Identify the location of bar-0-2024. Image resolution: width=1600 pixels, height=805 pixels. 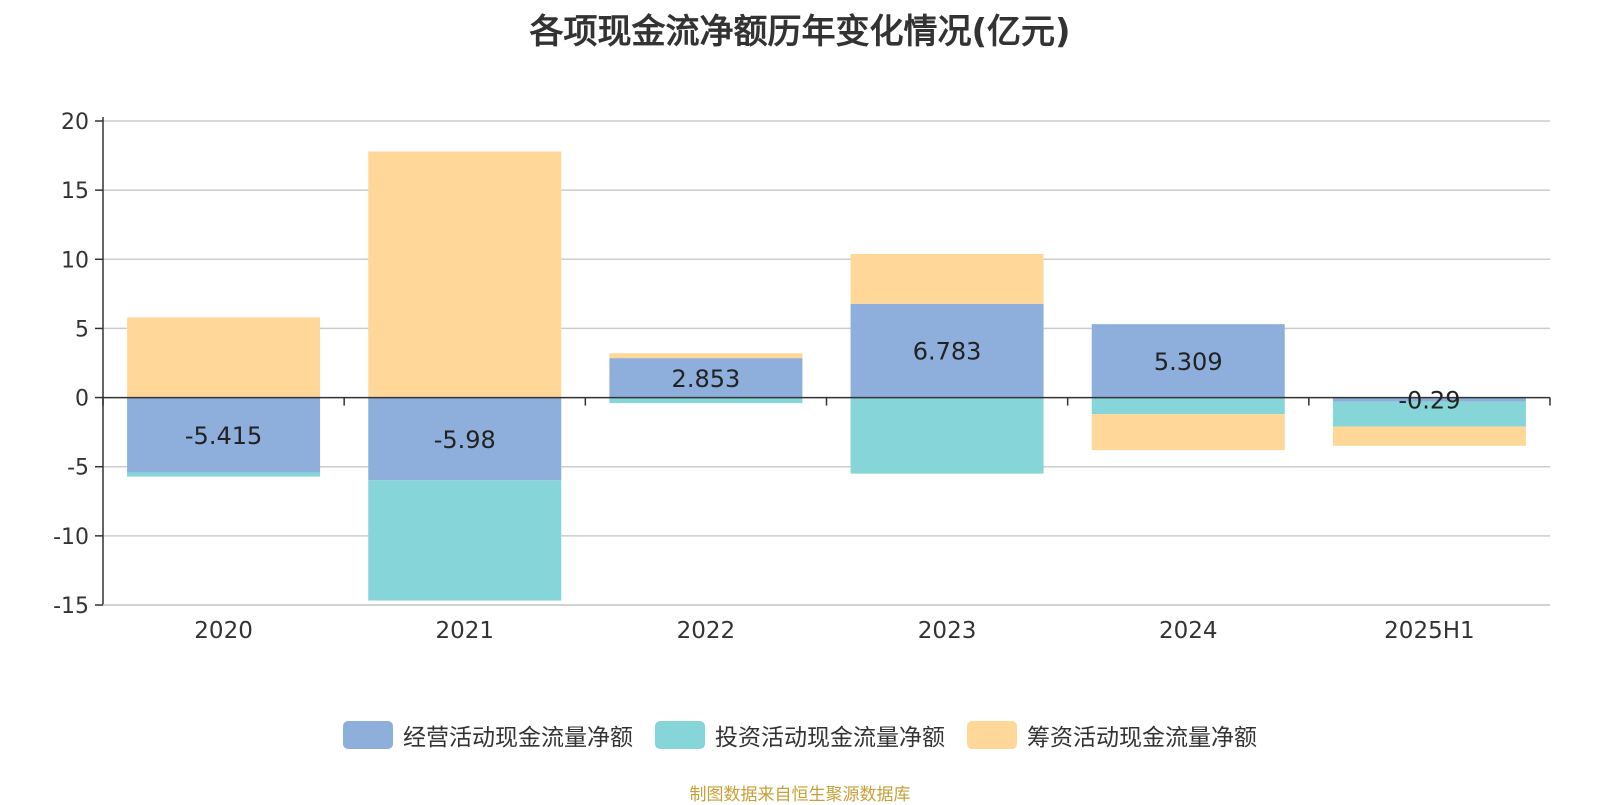
(1188, 361).